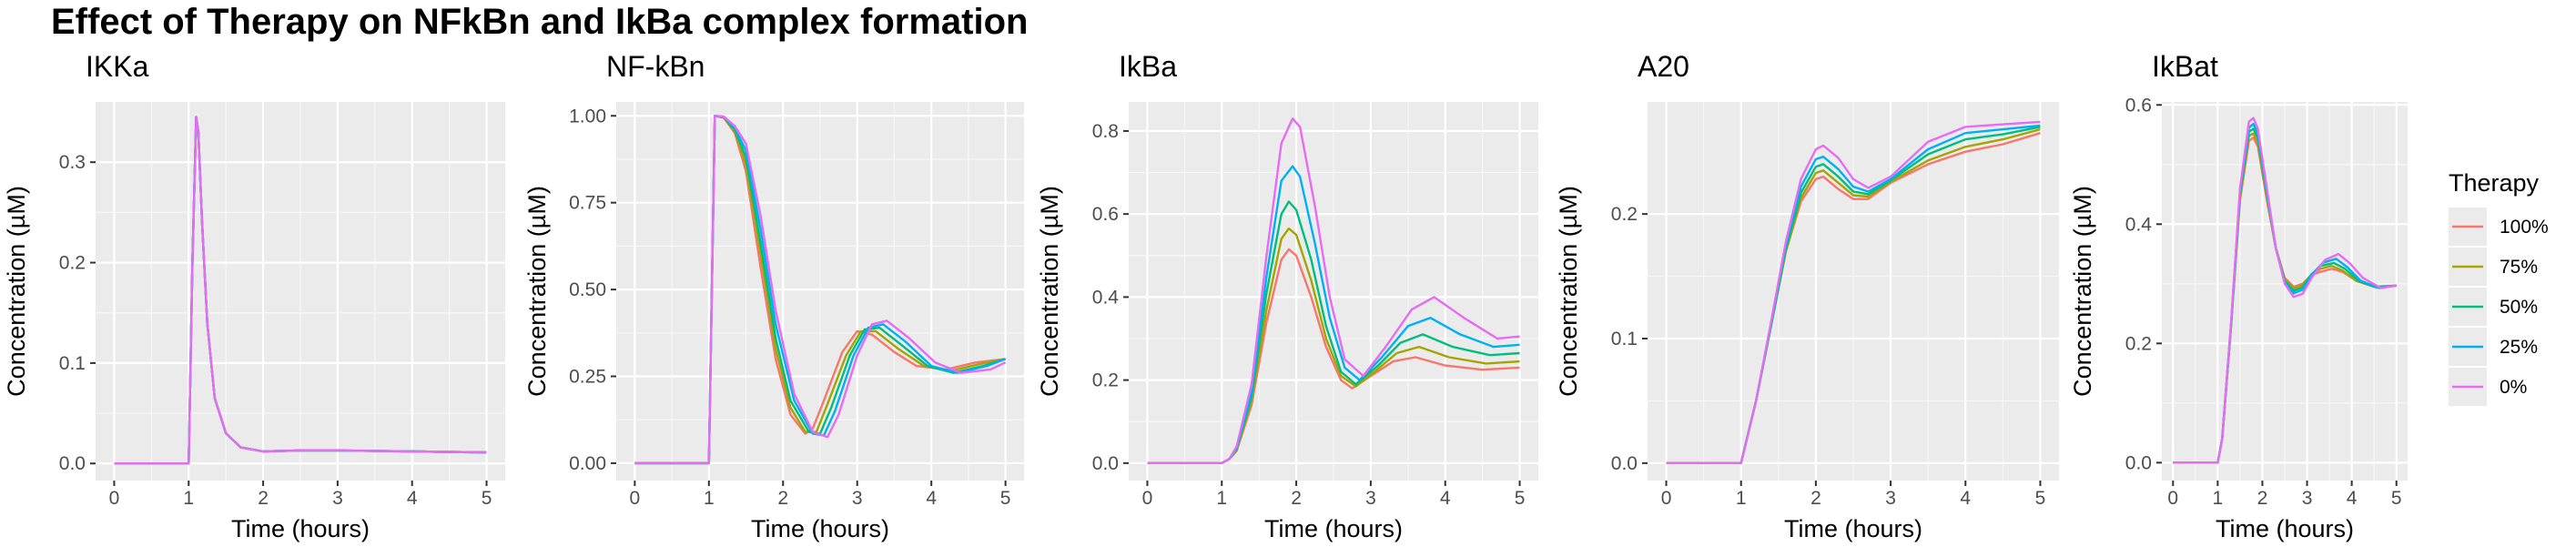  I want to click on series-line-75pct, so click(1333, 345).